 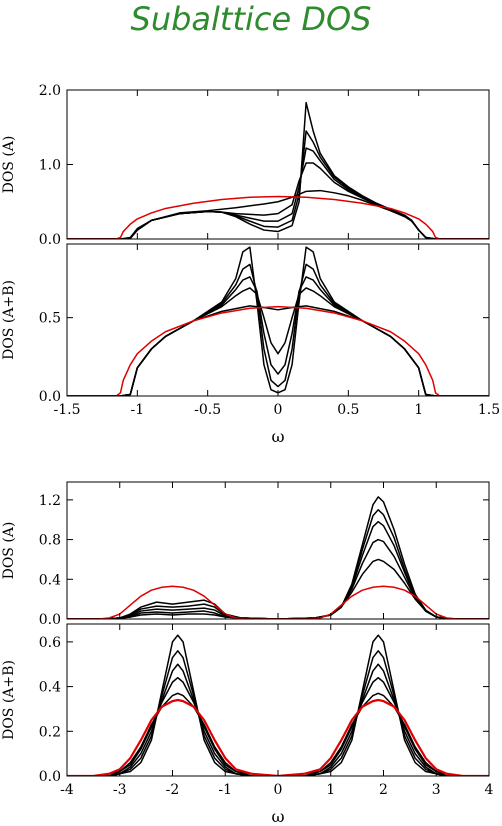 What do you see at coordinates (173, 790) in the screenshot?
I see `x-tick-label: -2` at bounding box center [173, 790].